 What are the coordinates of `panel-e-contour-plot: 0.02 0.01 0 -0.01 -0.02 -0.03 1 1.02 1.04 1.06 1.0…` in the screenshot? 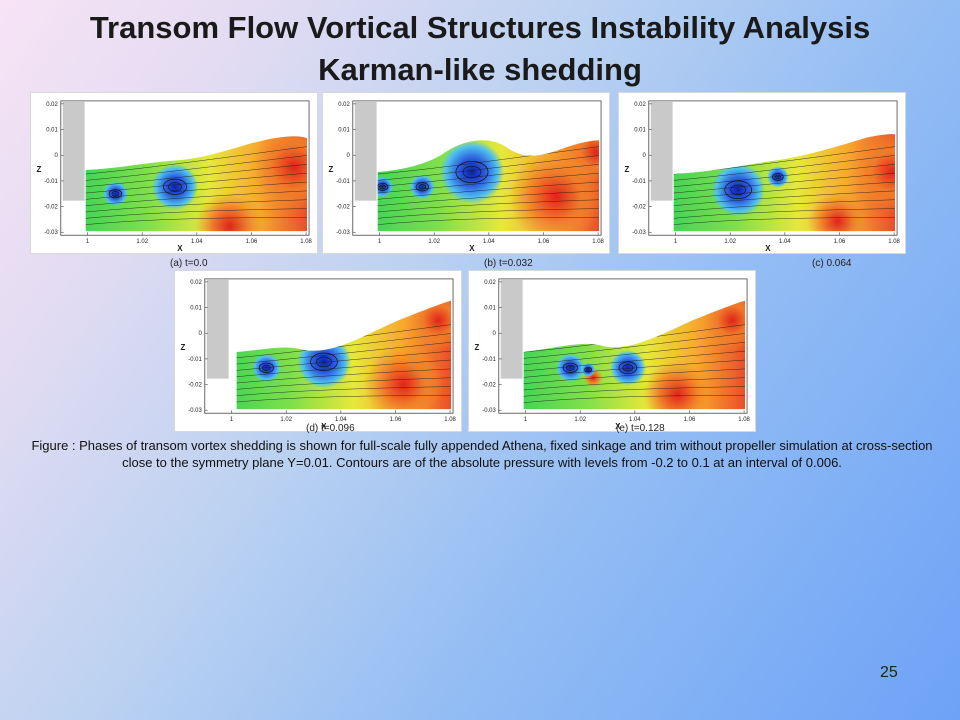 It's located at (612, 351).